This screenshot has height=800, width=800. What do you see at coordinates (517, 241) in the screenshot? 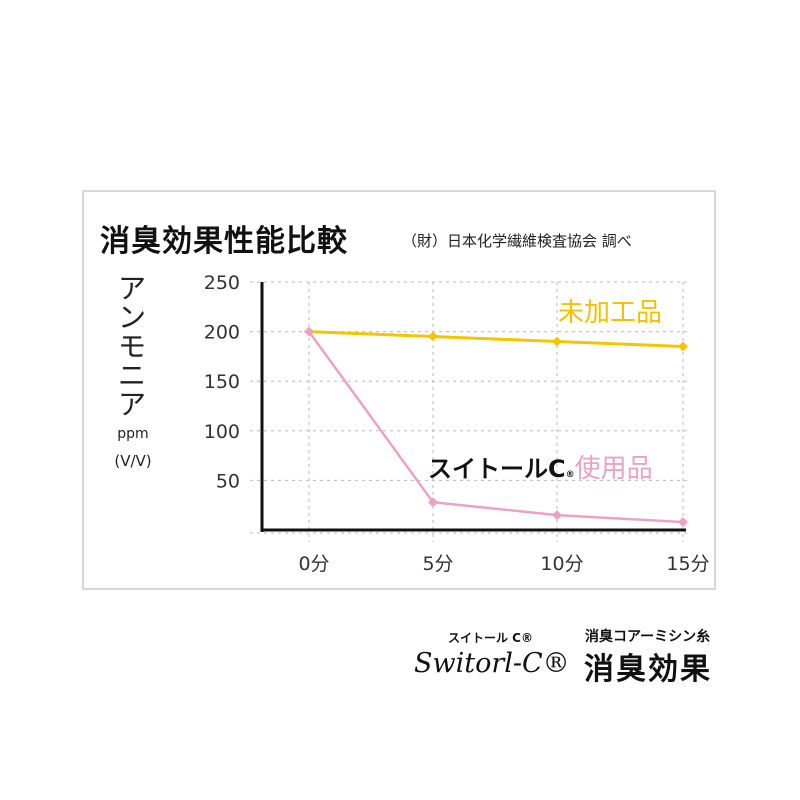
I see `chart-source: （財）日本化学繊維検査協会 調べ` at bounding box center [517, 241].